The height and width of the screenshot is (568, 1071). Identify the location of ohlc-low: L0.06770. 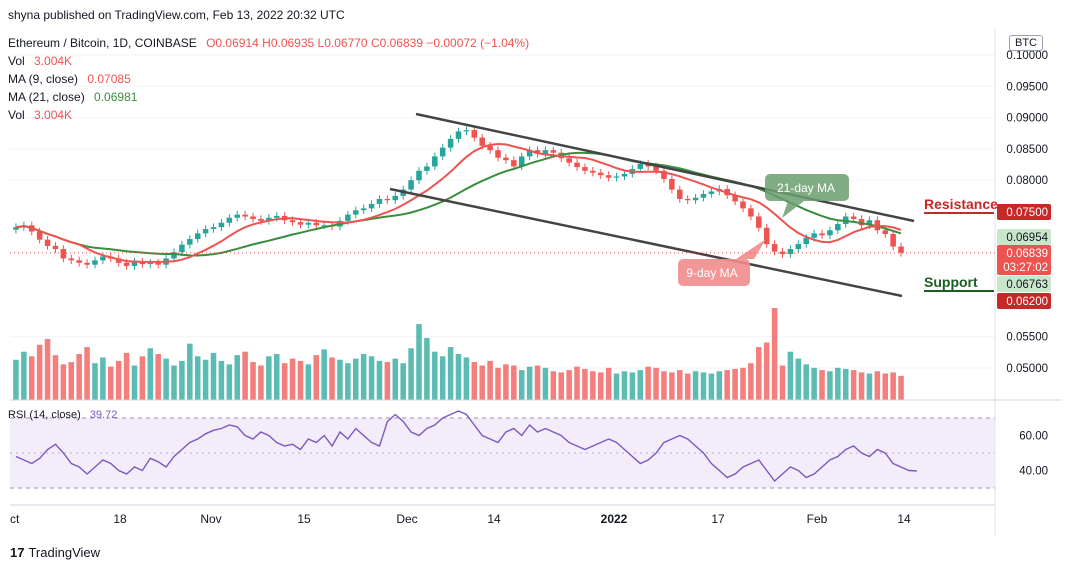
(342, 43).